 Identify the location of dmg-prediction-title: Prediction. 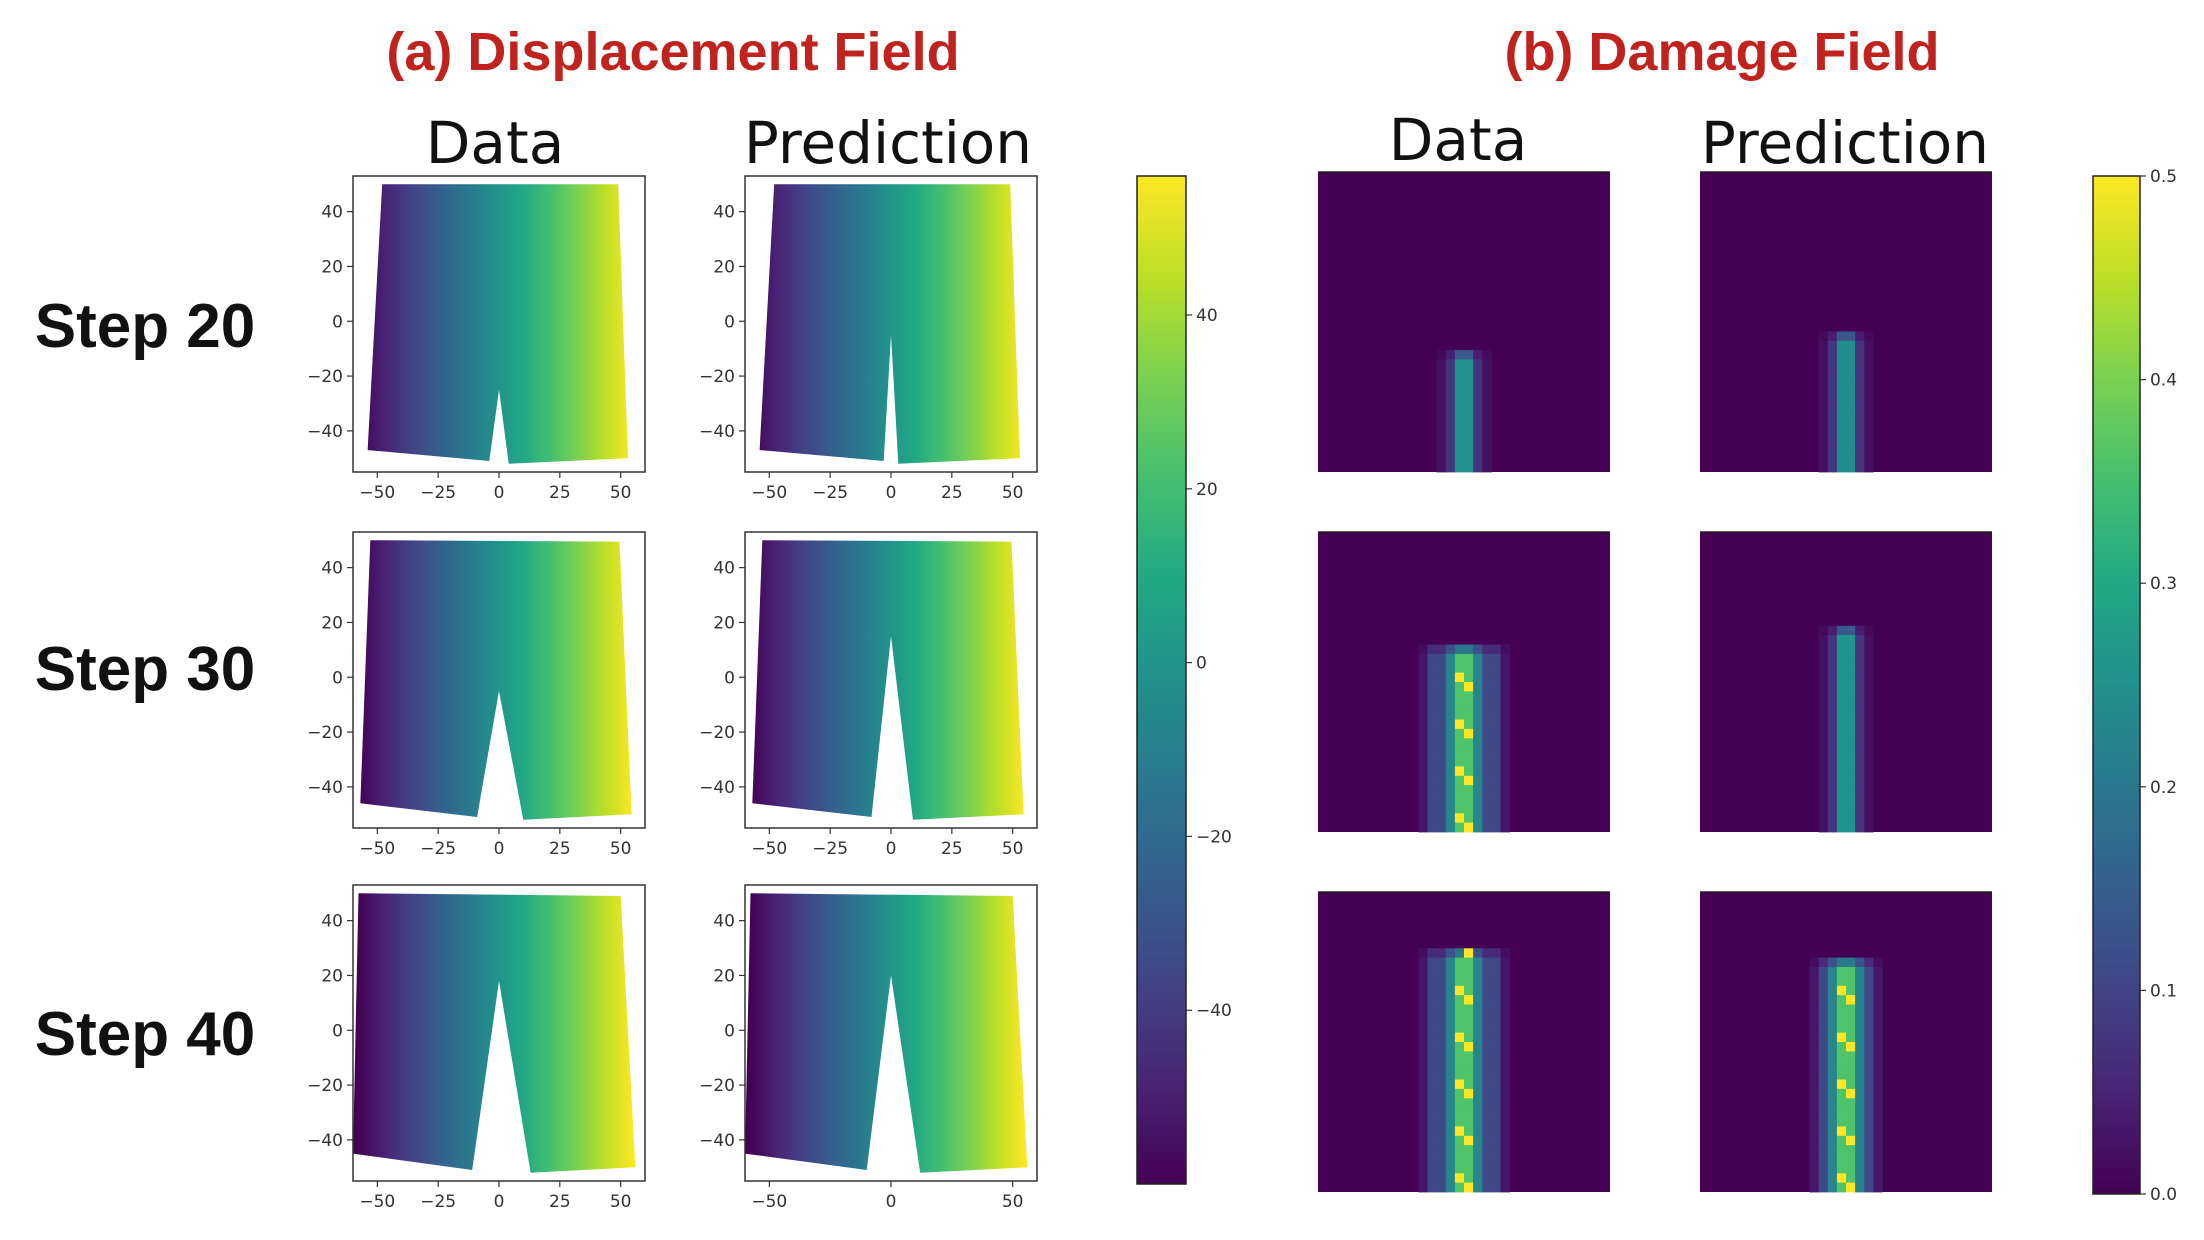
(1845, 143).